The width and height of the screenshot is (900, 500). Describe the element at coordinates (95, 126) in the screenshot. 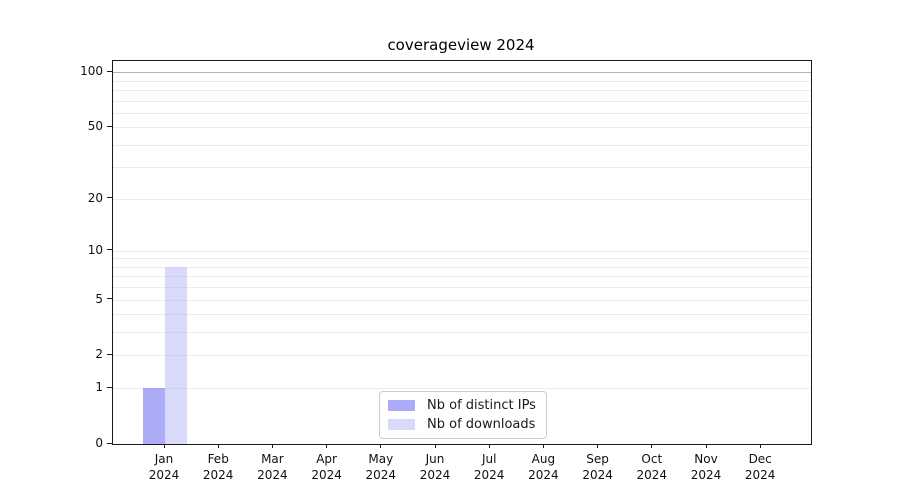

I see `y-tick-label: 50` at that location.